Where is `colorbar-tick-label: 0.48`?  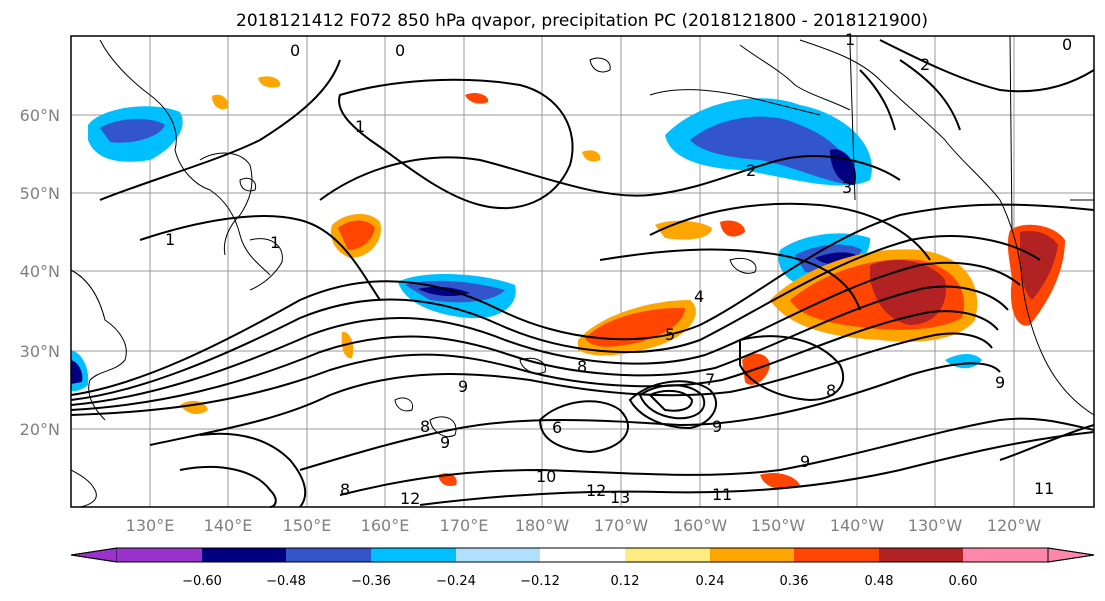 colorbar-tick-label: 0.48 is located at coordinates (879, 581).